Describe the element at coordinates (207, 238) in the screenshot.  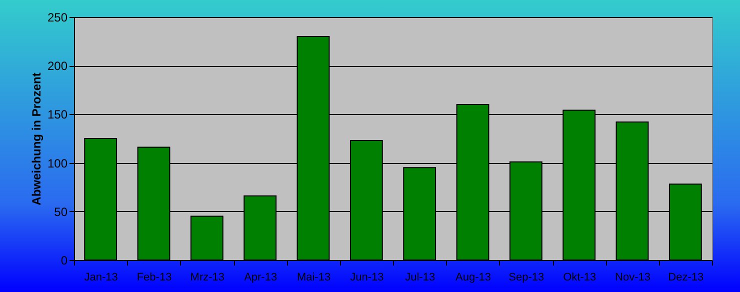
I see `bar` at that location.